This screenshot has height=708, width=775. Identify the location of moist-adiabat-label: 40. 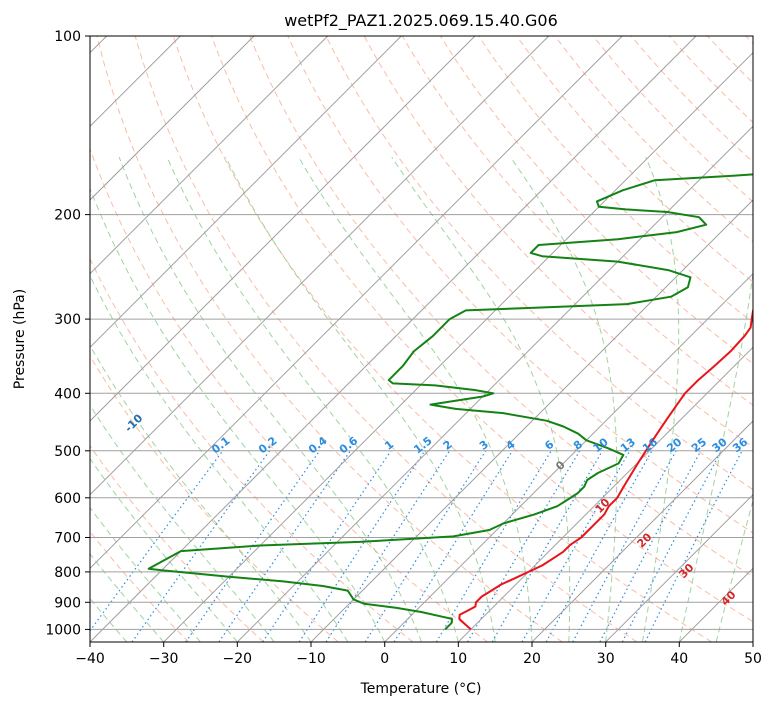
(729, 598).